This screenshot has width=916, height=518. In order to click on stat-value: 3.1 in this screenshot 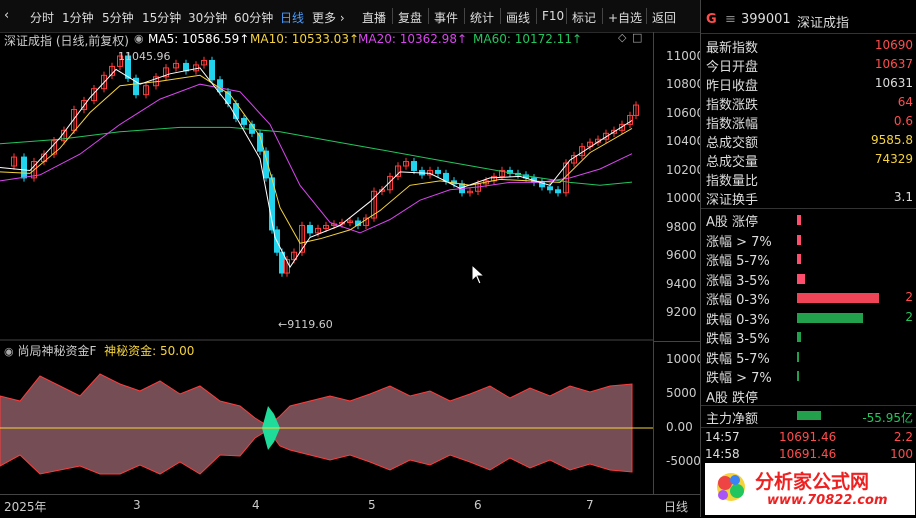, I will do `click(903, 197)`.